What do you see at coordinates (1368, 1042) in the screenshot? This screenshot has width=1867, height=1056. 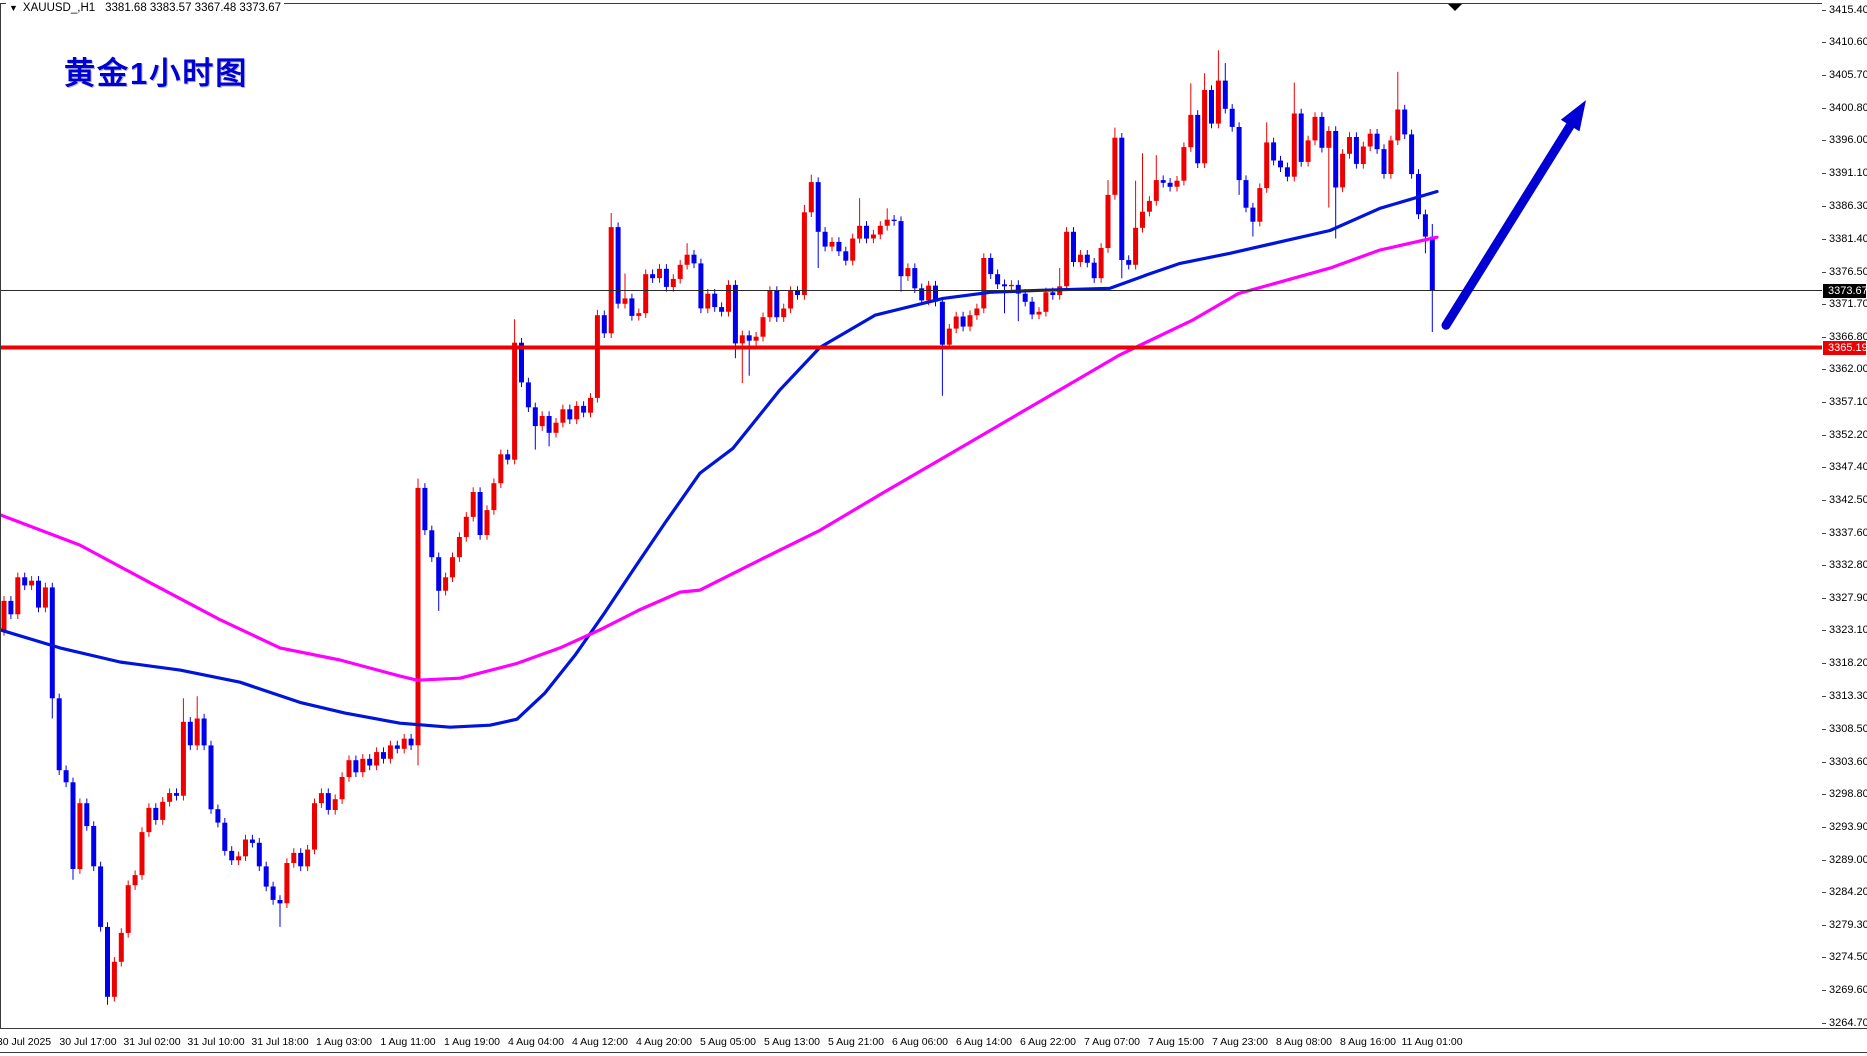 I see `time-axis-label: 8 Aug 16:00` at bounding box center [1368, 1042].